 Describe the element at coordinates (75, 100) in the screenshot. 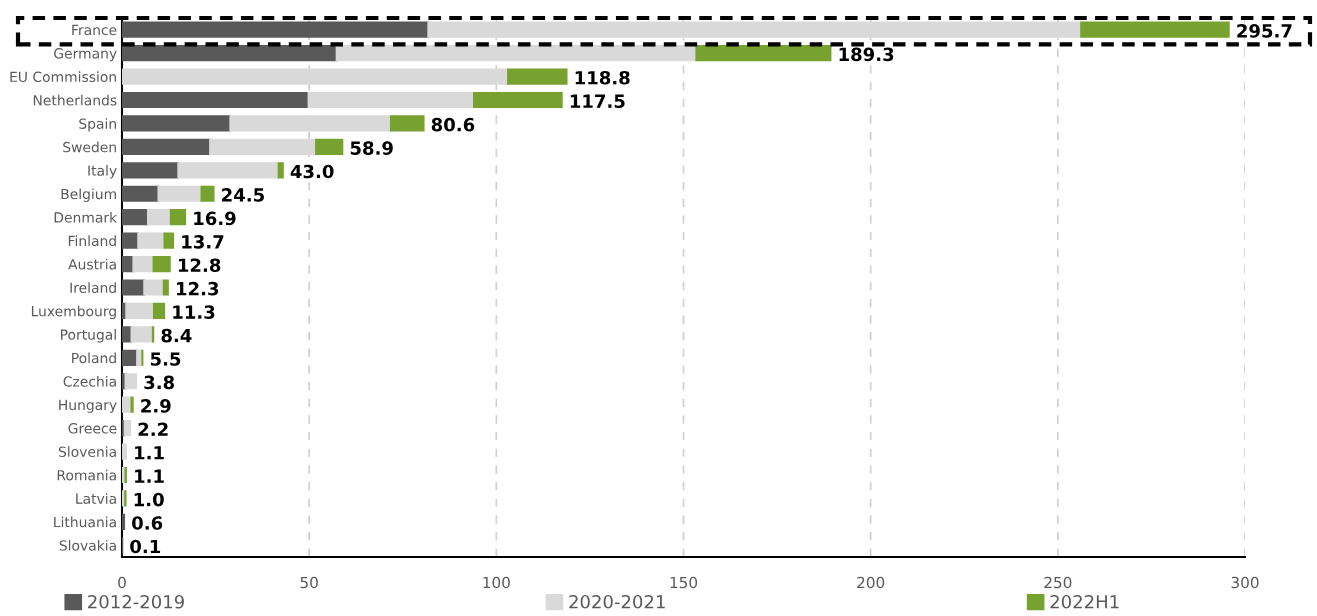

I see `y-tick-label: Netherlands` at that location.